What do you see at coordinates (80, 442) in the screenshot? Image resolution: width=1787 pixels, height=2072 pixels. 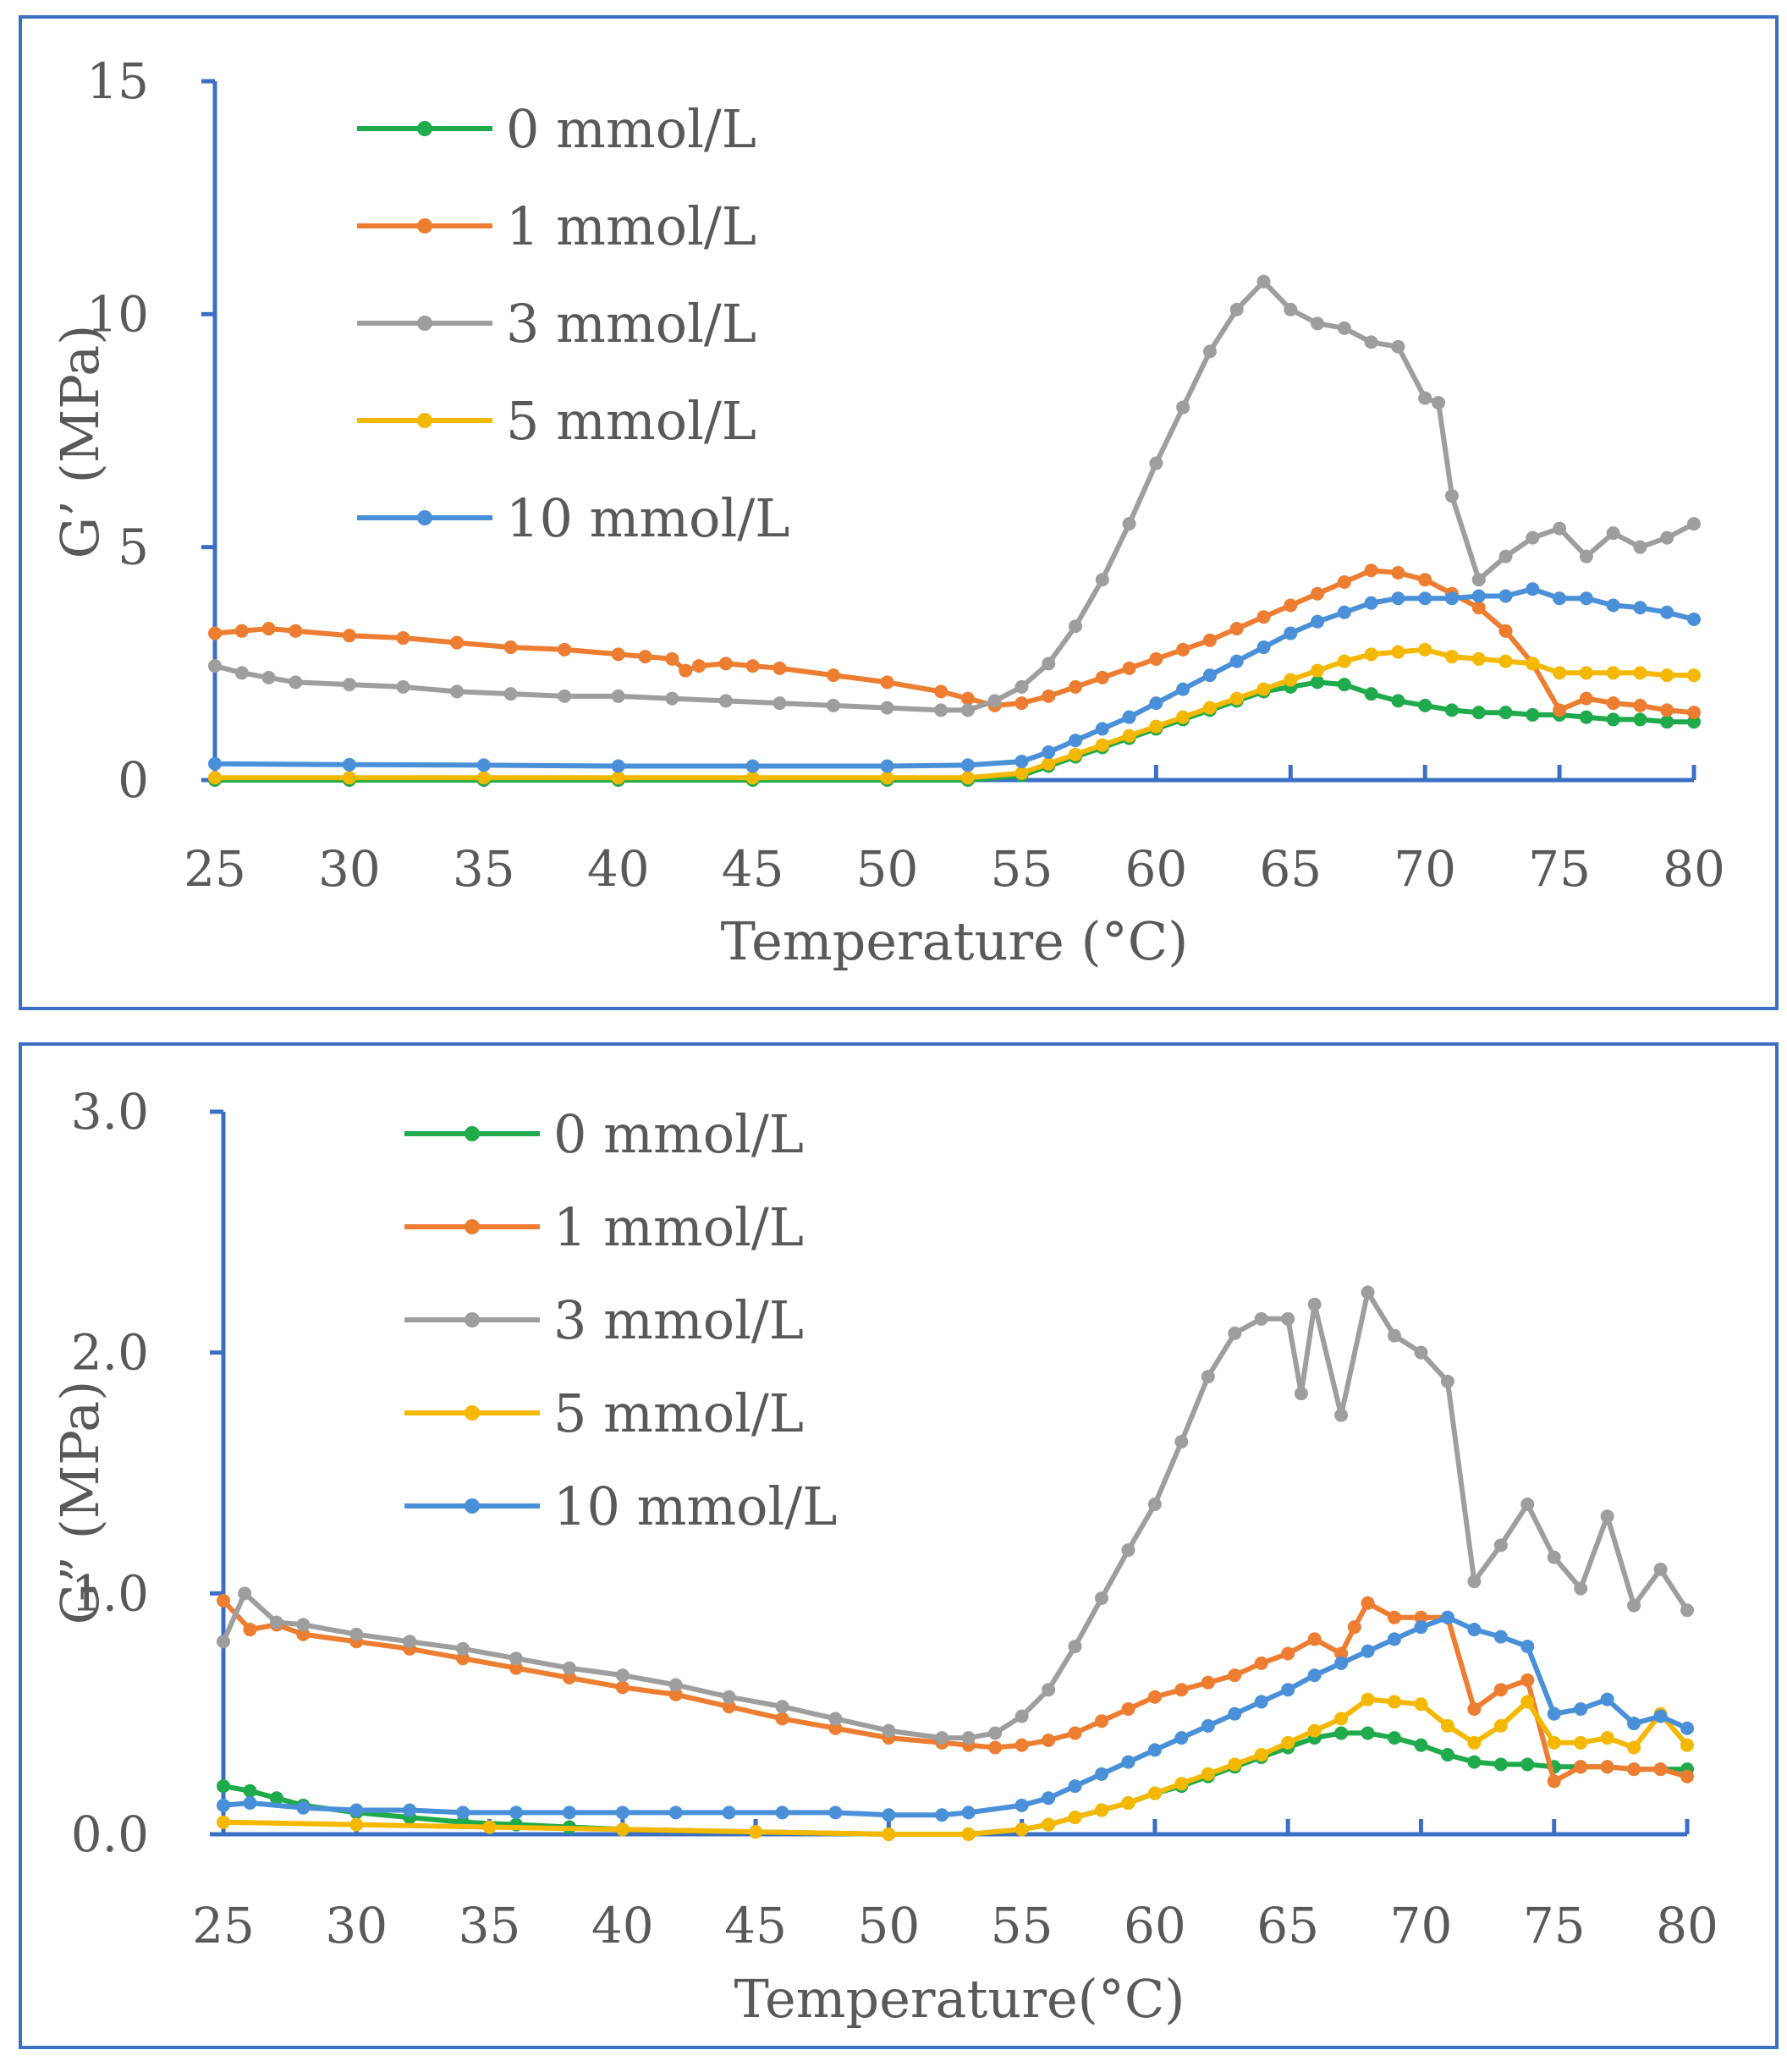 I see `gprime-y-axis-title: G’ (MPa)` at bounding box center [80, 442].